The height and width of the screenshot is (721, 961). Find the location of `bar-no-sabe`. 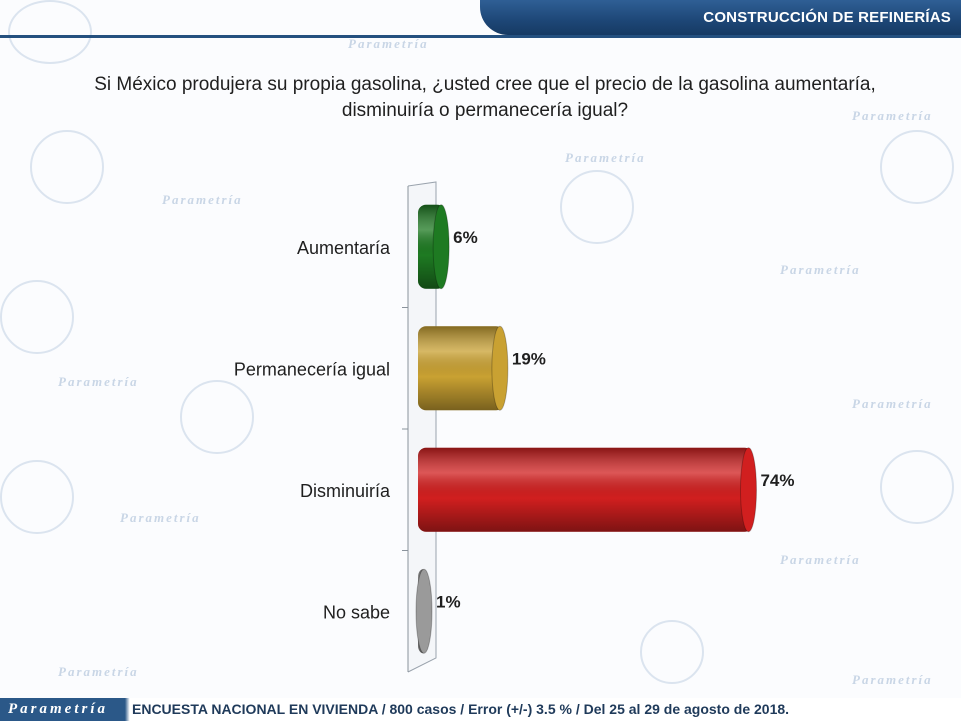

bar-no-sabe is located at coordinates (424, 611).